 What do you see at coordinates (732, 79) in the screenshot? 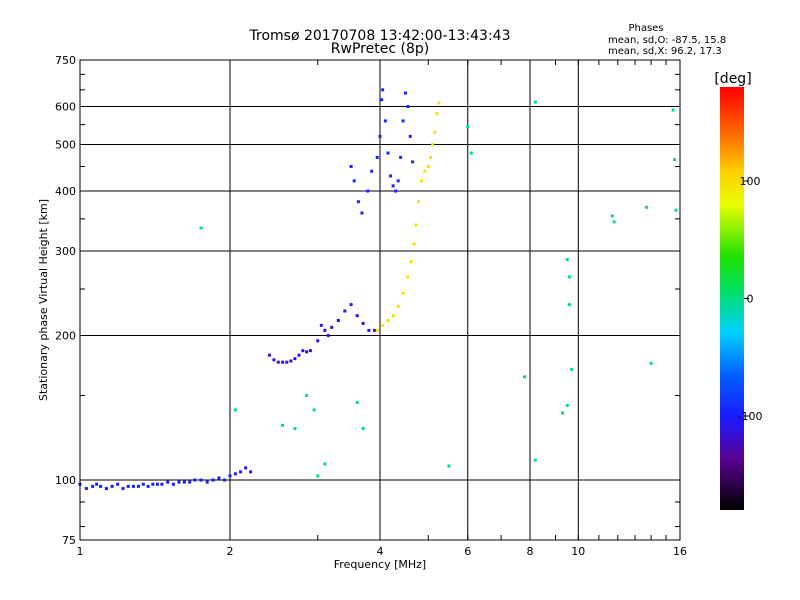
I see `colorbar-label: [deg]` at bounding box center [732, 79].